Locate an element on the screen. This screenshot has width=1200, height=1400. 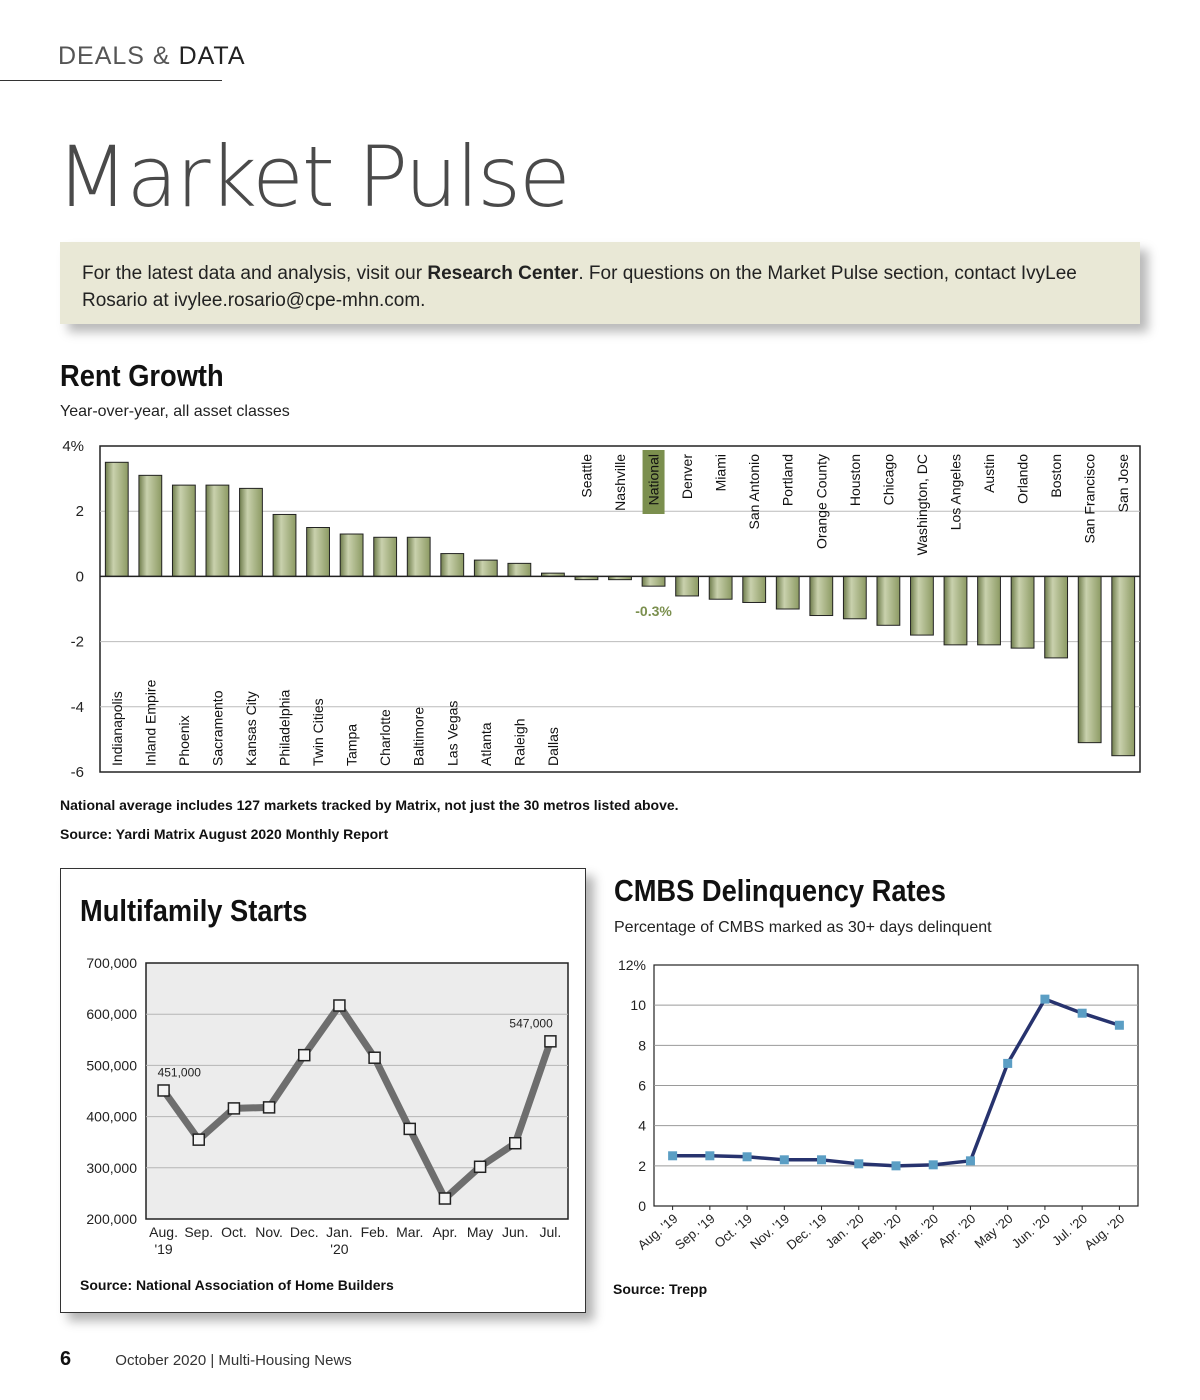
bar-category-label: Phoenix is located at coordinates (184, 740).